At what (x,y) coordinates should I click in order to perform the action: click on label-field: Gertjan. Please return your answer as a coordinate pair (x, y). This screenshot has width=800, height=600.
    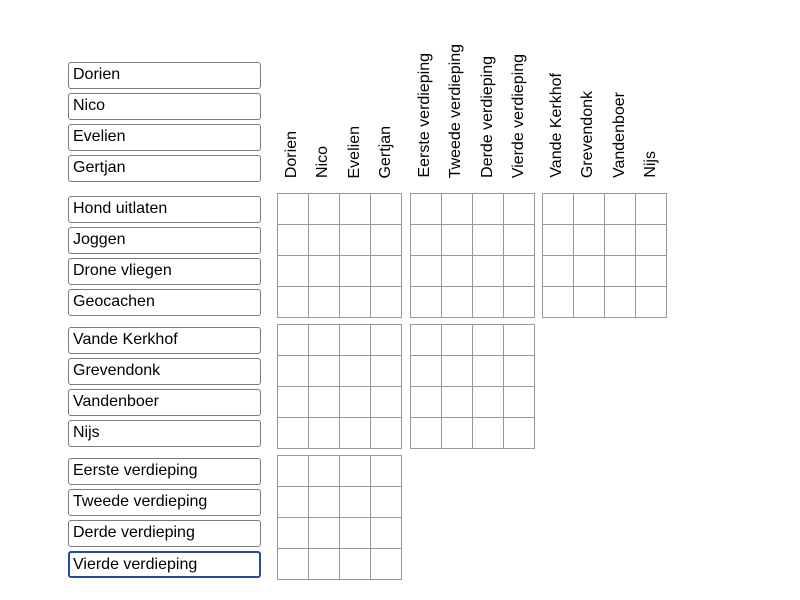
    Looking at the image, I should click on (164, 168).